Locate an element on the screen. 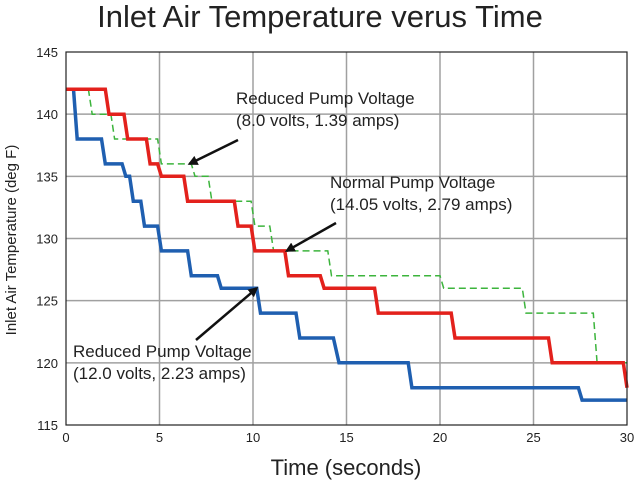 The height and width of the screenshot is (480, 640). x-tick-label: 20 is located at coordinates (440, 437).